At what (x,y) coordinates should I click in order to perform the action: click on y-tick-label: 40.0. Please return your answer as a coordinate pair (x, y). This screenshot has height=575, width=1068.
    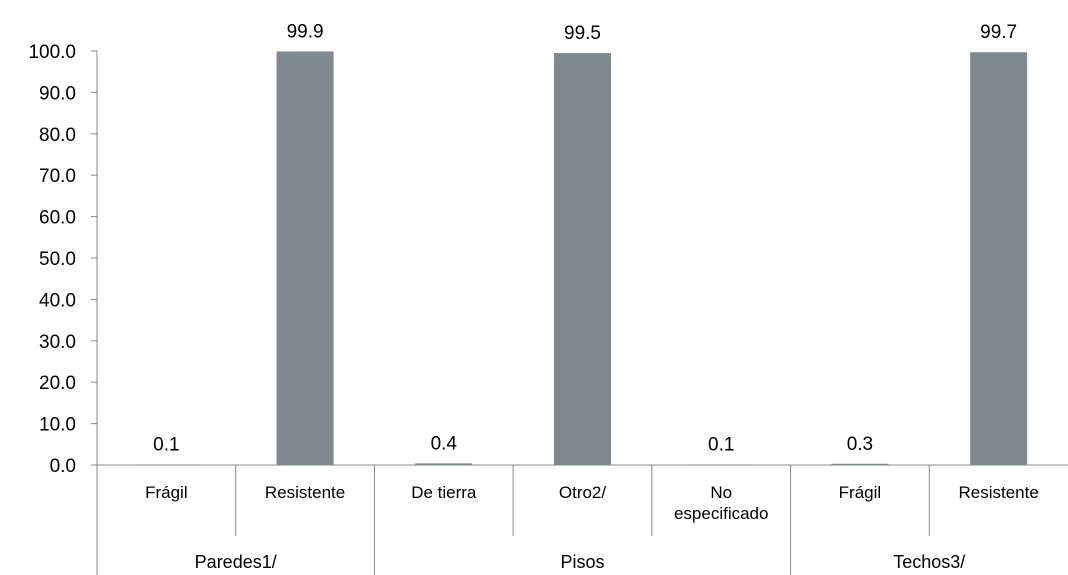
    Looking at the image, I should click on (57, 300).